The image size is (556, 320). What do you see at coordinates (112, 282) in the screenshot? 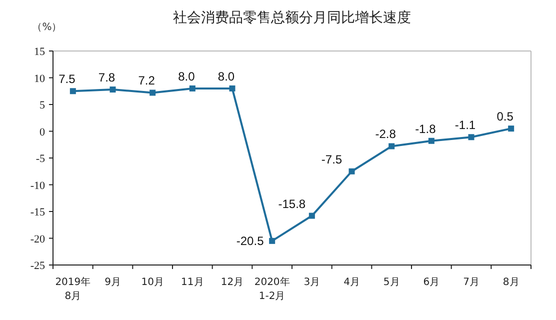
I see `x-tick-label: 9月` at bounding box center [112, 282].